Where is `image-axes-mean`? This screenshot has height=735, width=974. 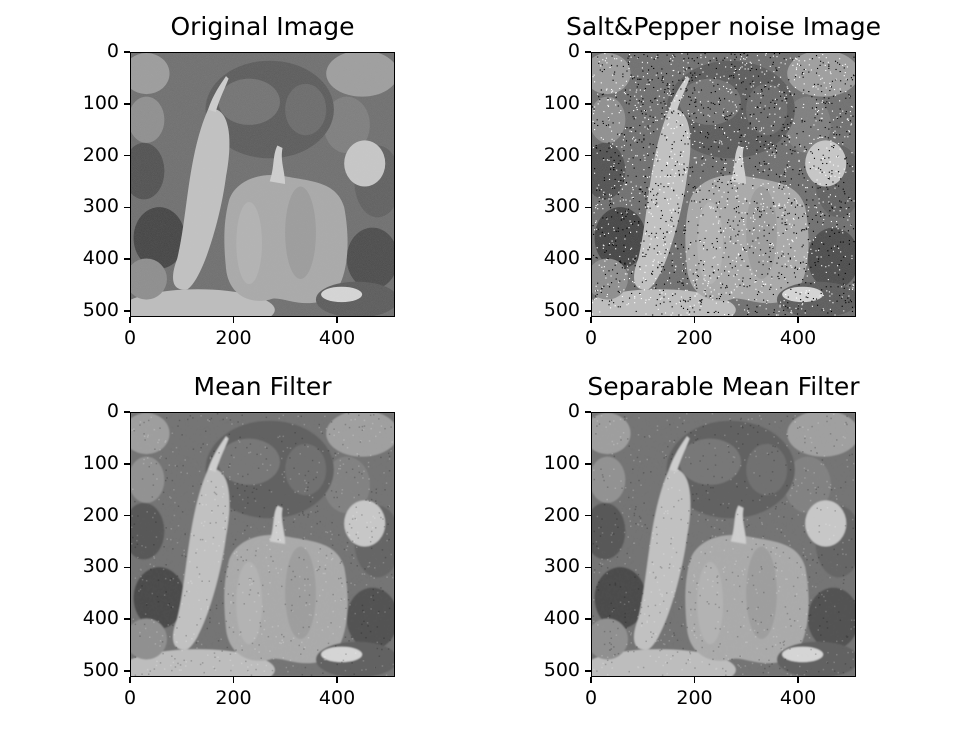 image-axes-mean is located at coordinates (262, 544).